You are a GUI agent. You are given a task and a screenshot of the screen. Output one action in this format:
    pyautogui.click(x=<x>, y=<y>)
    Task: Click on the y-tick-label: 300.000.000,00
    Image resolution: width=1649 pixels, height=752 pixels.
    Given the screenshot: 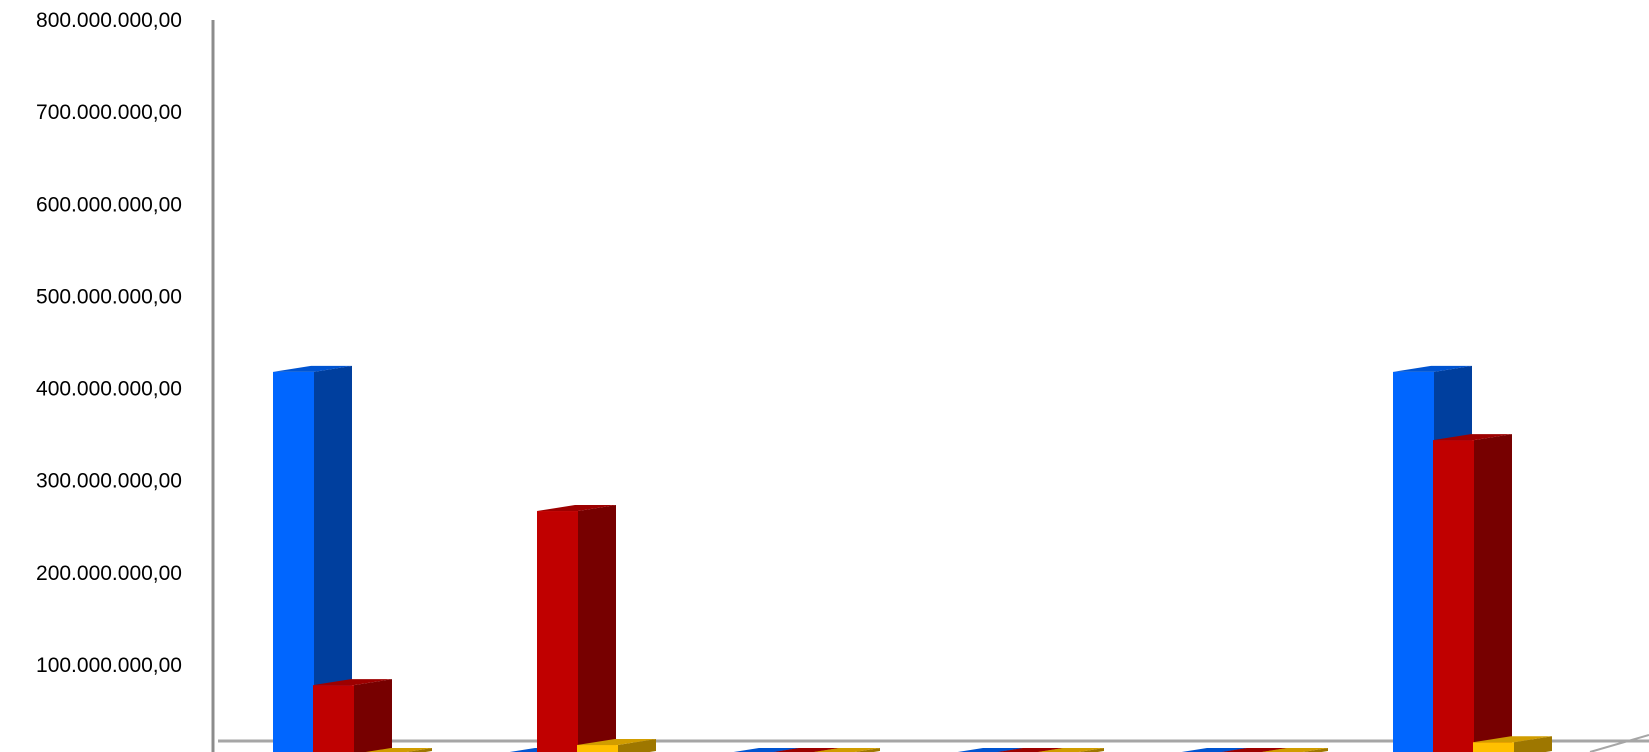 What is the action you would take?
    pyautogui.click(x=109, y=481)
    